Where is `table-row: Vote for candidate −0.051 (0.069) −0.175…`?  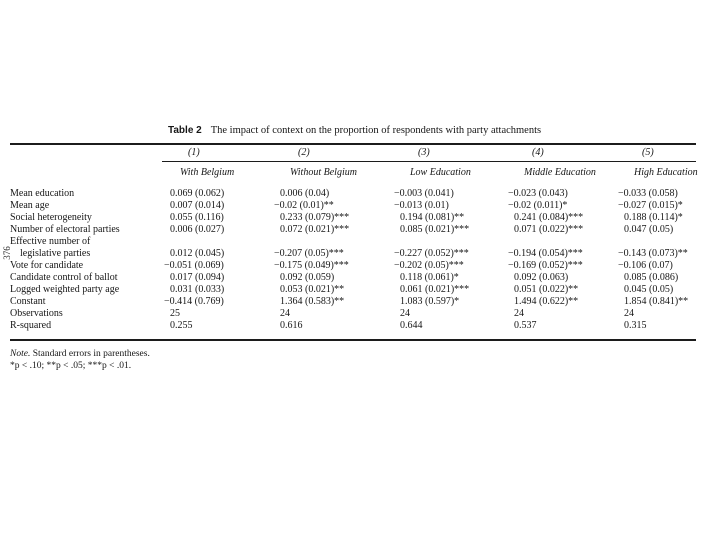 table-row: Vote for candidate −0.051 (0.069) −0.175… is located at coordinates (353, 266).